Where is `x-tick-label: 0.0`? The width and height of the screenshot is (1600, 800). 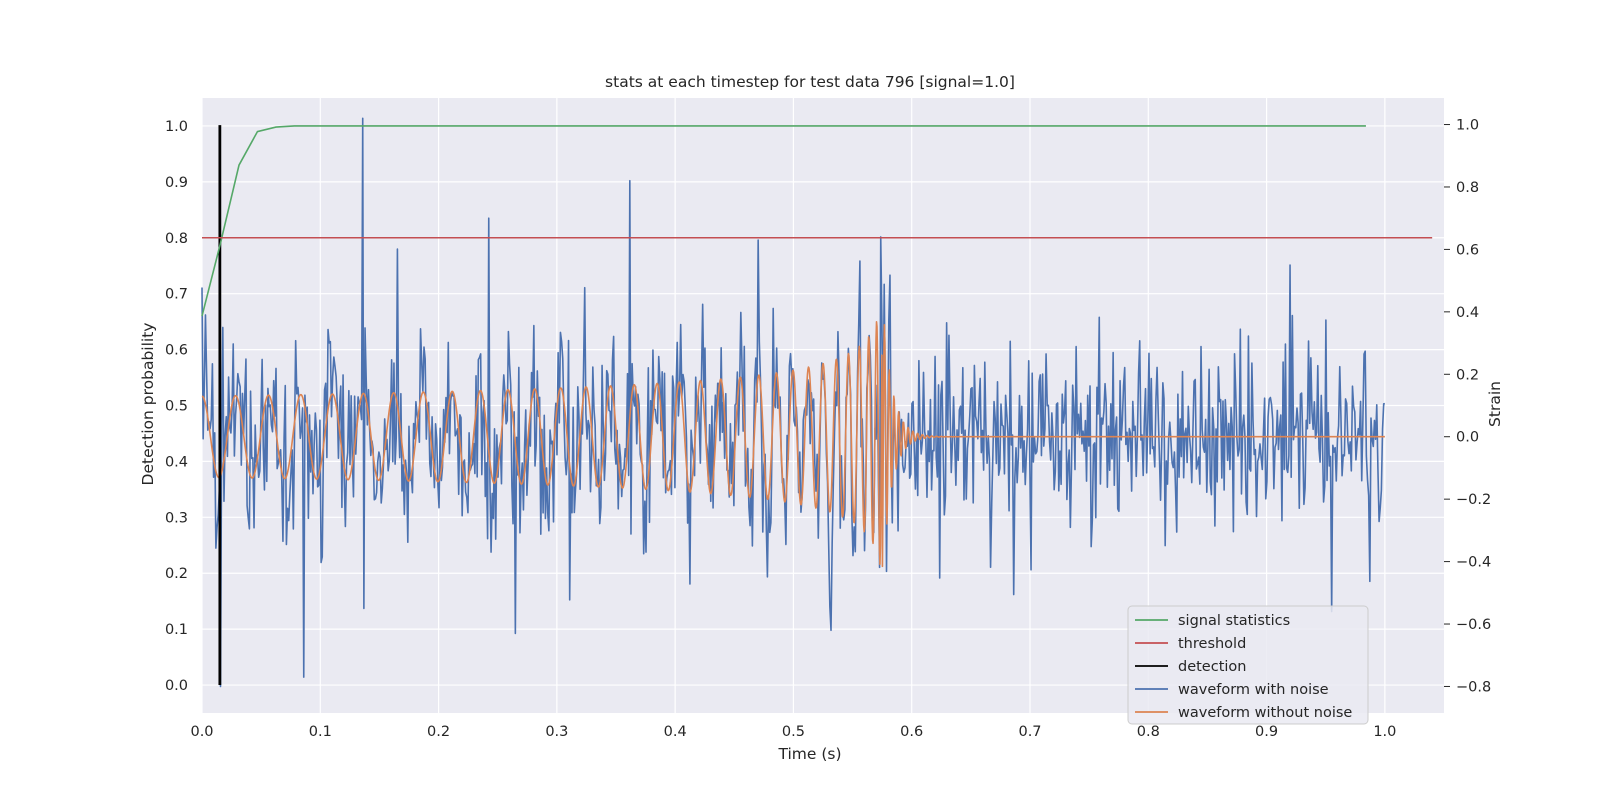 x-tick-label: 0.0 is located at coordinates (201, 732).